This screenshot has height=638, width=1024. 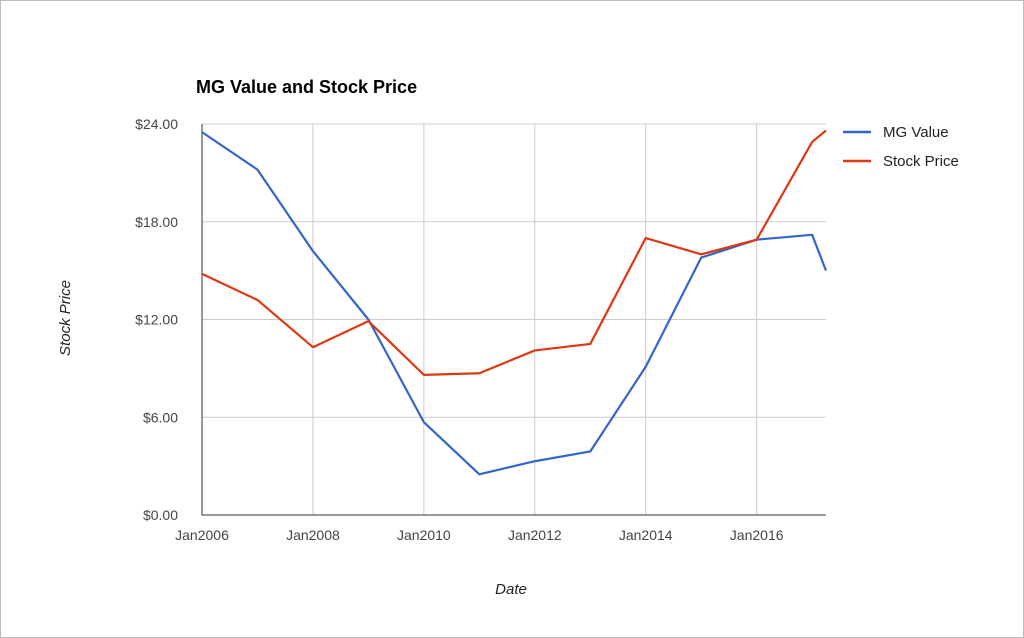 I want to click on x-tick-label: Jan2014, so click(x=646, y=535).